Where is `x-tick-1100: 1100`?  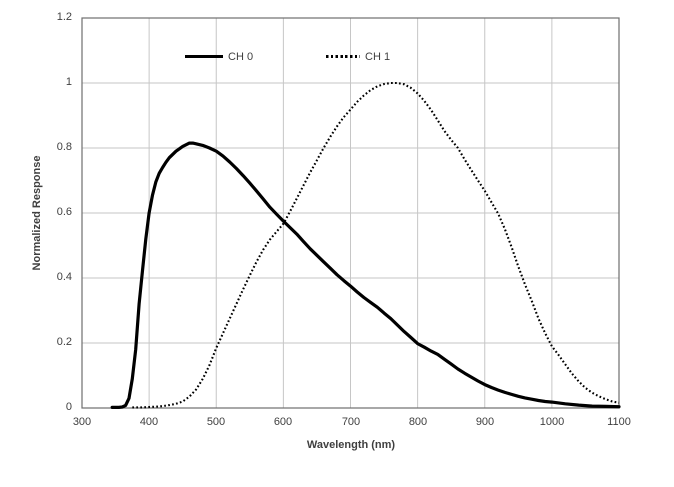 x-tick-1100: 1100 is located at coordinates (619, 422).